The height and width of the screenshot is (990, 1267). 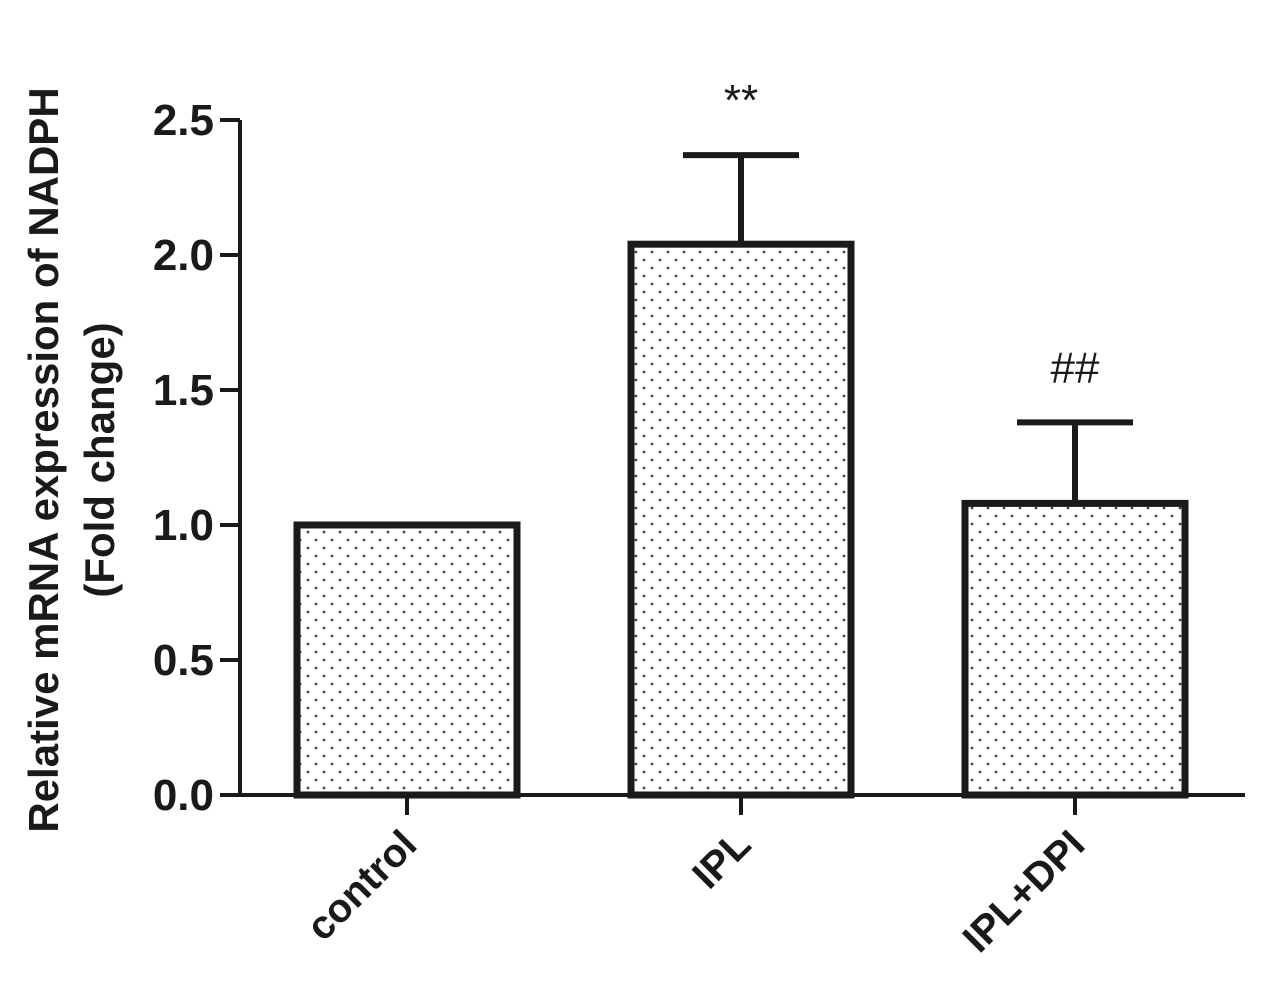 I want to click on y-tick-label: 1.5, so click(x=183, y=390).